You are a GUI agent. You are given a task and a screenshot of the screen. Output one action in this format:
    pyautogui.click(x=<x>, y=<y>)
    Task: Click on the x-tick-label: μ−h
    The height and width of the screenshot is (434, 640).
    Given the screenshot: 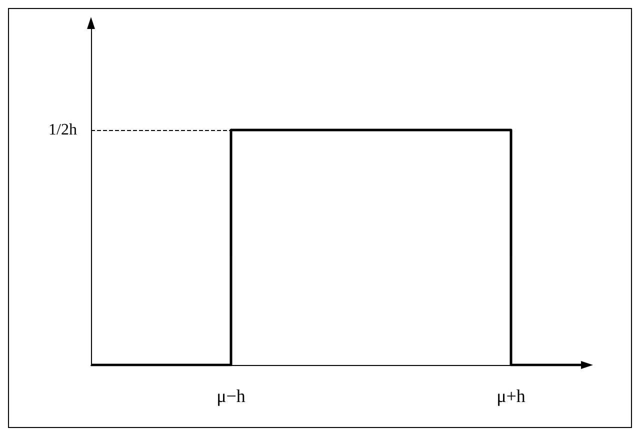 What is the action you would take?
    pyautogui.click(x=231, y=396)
    